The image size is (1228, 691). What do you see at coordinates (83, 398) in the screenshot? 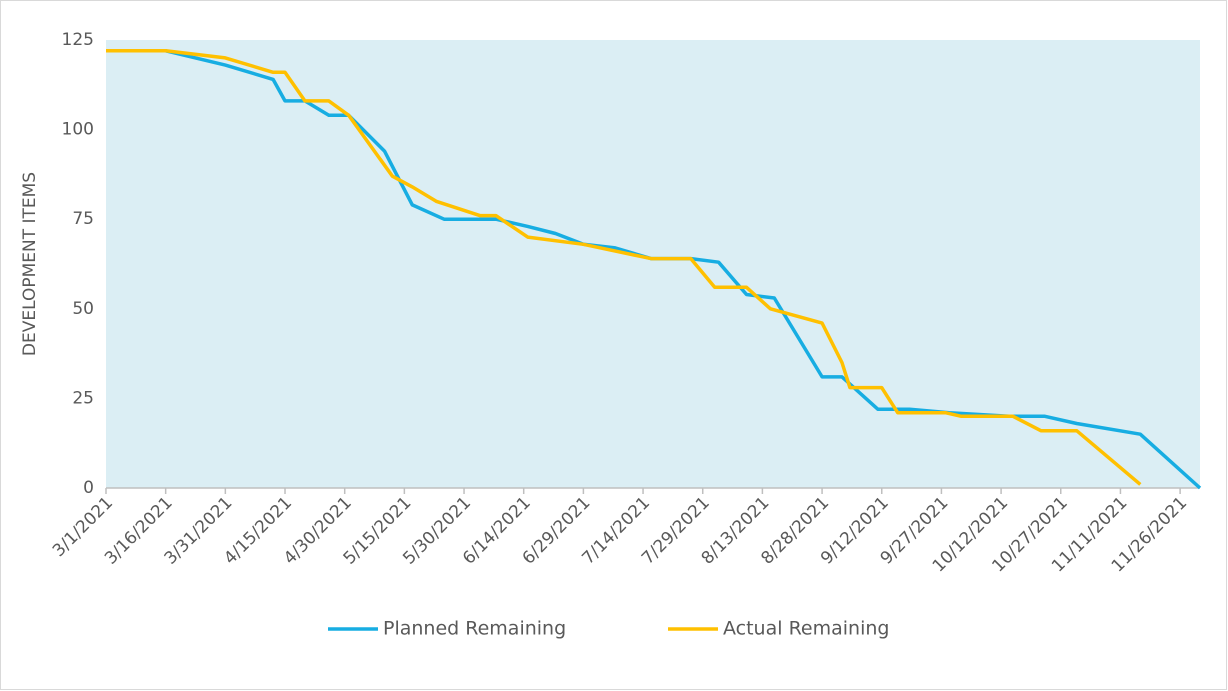
I see `y-tick-label: 25` at bounding box center [83, 398].